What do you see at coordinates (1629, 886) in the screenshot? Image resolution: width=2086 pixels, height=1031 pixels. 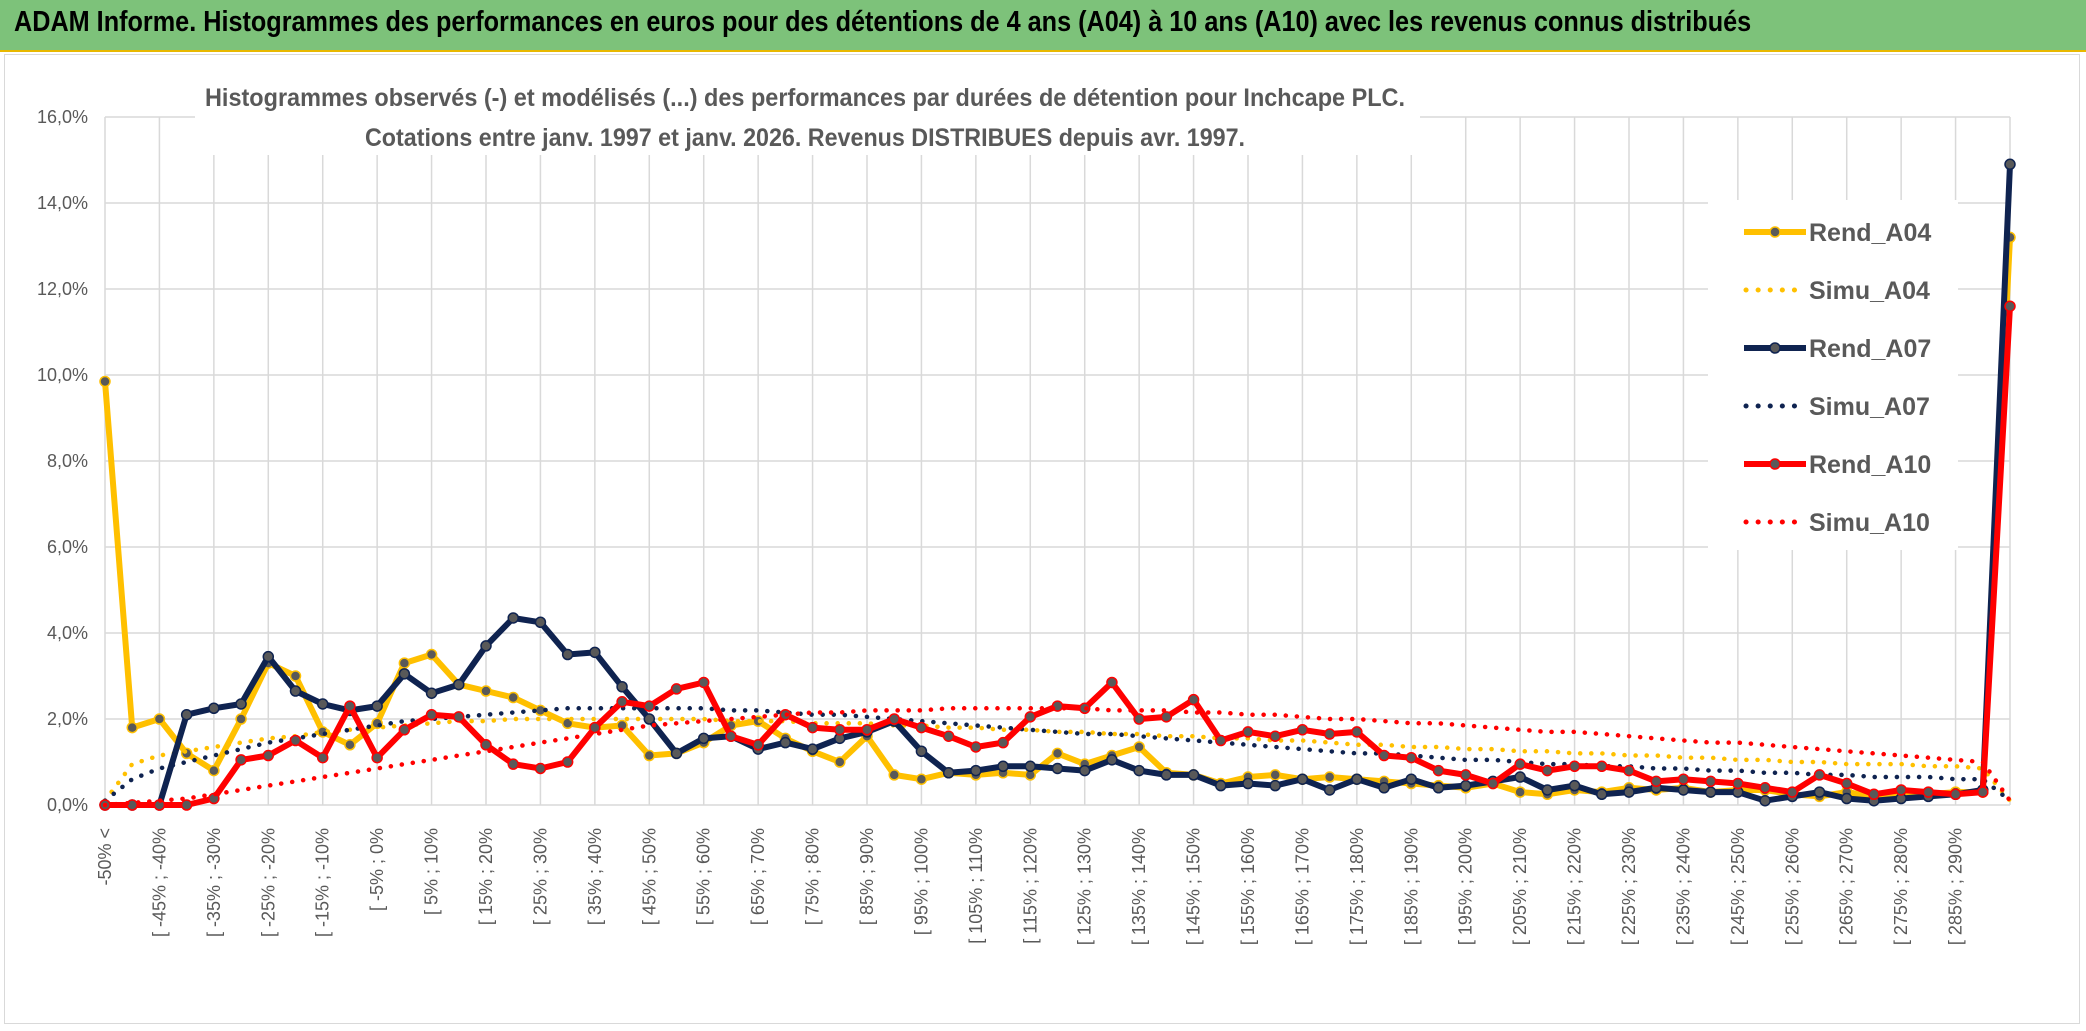 I see `x-tick-label: [ 225% ; 230%` at bounding box center [1629, 886].